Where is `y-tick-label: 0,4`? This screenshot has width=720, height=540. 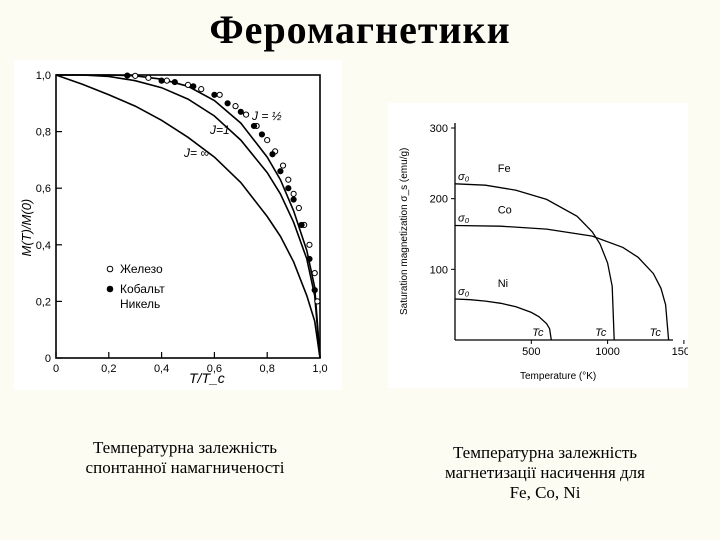
y-tick-label: 0,4 is located at coordinates (43, 246).